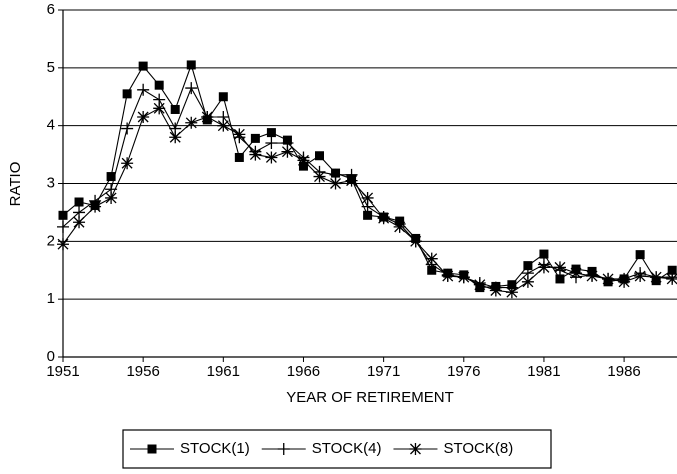  What do you see at coordinates (623, 371) in the screenshot?
I see `x-tick-label: 1986` at bounding box center [623, 371].